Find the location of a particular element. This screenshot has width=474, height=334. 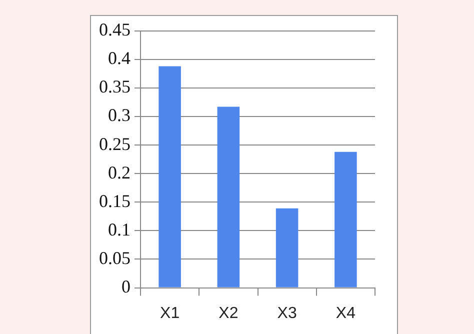

x-tick-label: X2 is located at coordinates (228, 313).